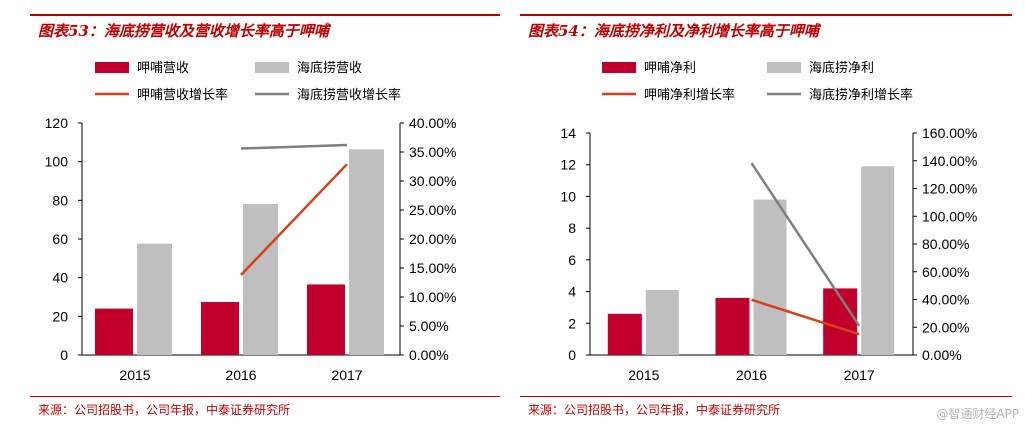  What do you see at coordinates (432, 210) in the screenshot?
I see `y-tick-label-right: 25.00%` at bounding box center [432, 210].